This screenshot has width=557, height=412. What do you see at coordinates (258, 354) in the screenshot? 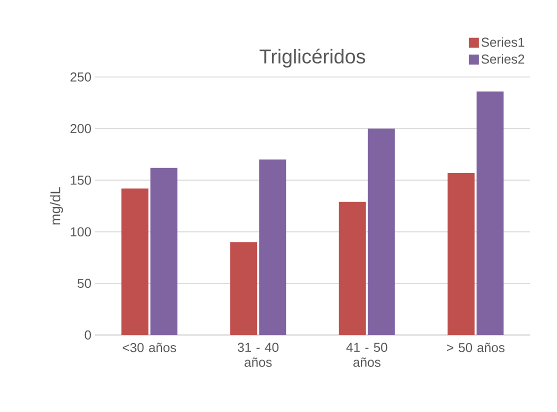
I see `x-tick-label: 31 - 40 años` at bounding box center [258, 354].